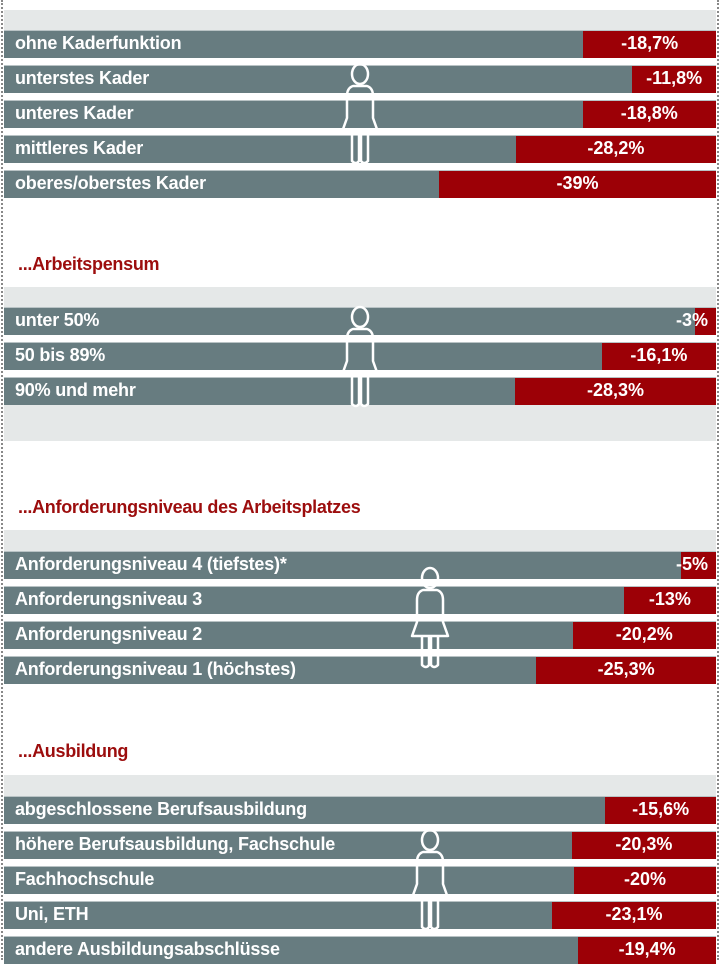 The image size is (720, 964). Describe the element at coordinates (82, 78) in the screenshot. I see `category-label: unterstes Kader` at that location.